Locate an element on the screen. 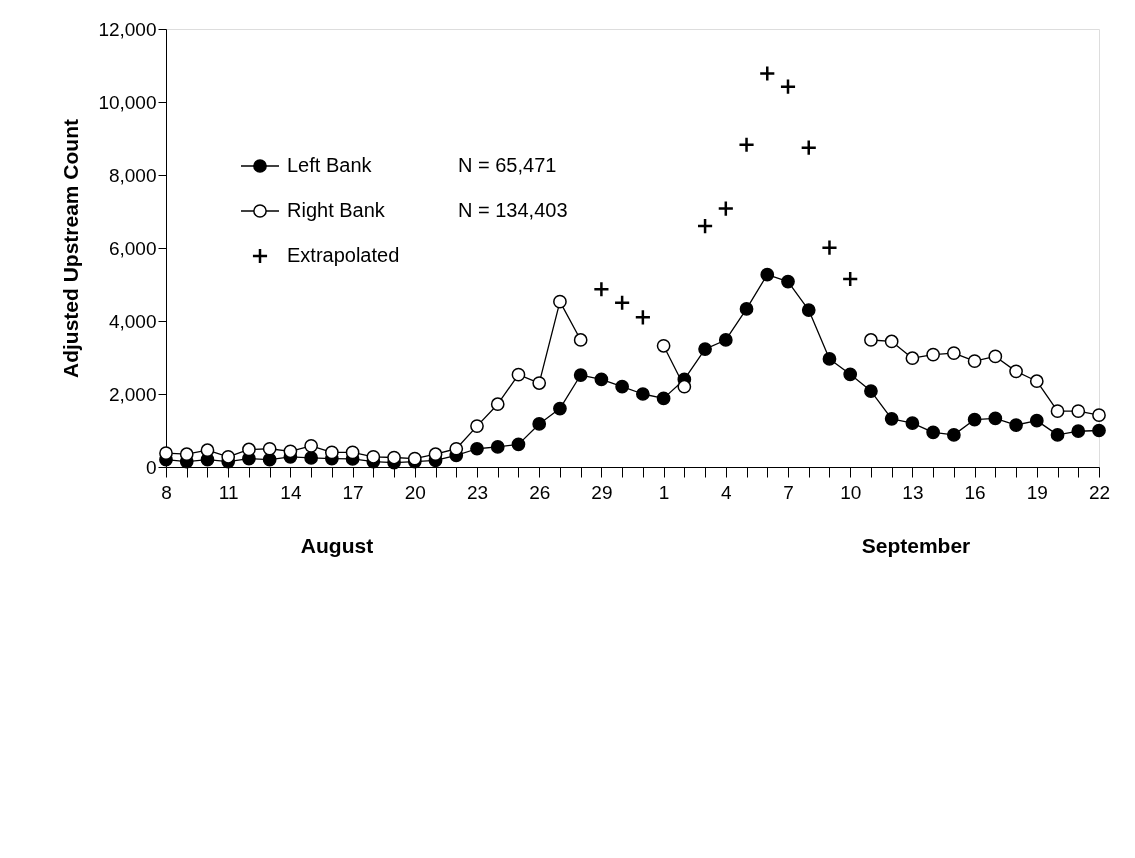  x-tick-label: 17 is located at coordinates (353, 492).